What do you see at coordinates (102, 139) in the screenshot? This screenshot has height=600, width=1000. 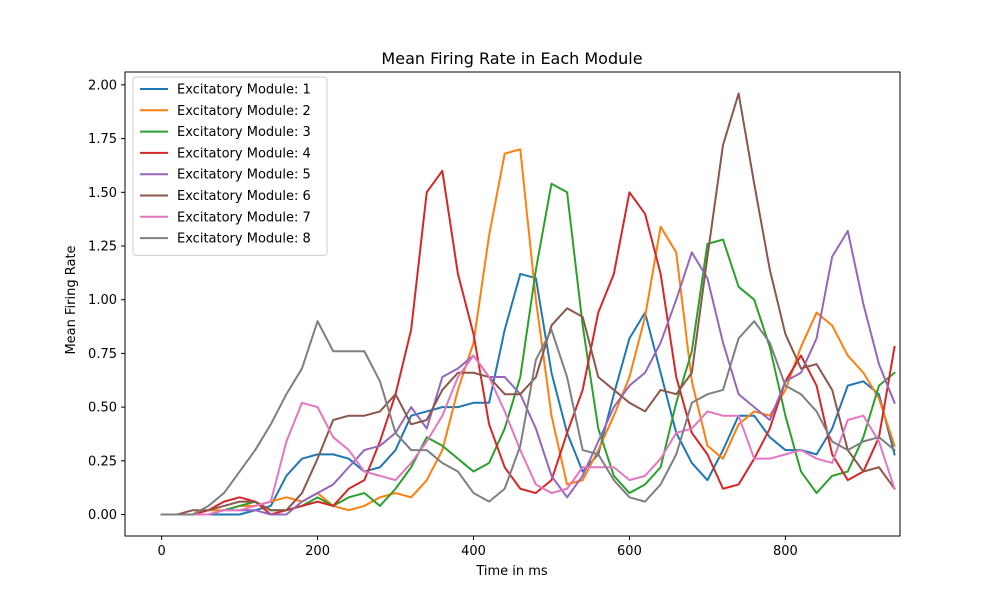 I see `y-tick-label: 1.75` at bounding box center [102, 139].